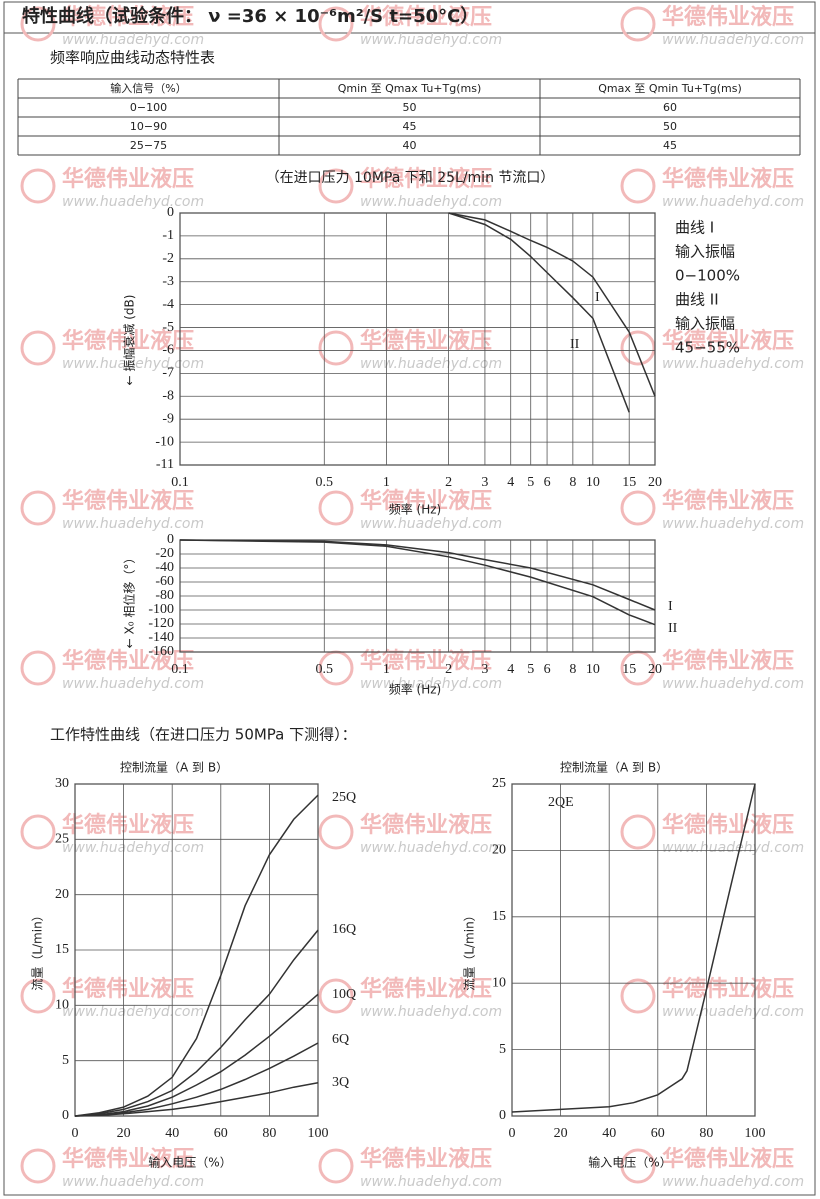 This screenshot has height=1199, width=820. What do you see at coordinates (705, 252) in the screenshot?
I see `chart-note: 输入振幅` at bounding box center [705, 252].